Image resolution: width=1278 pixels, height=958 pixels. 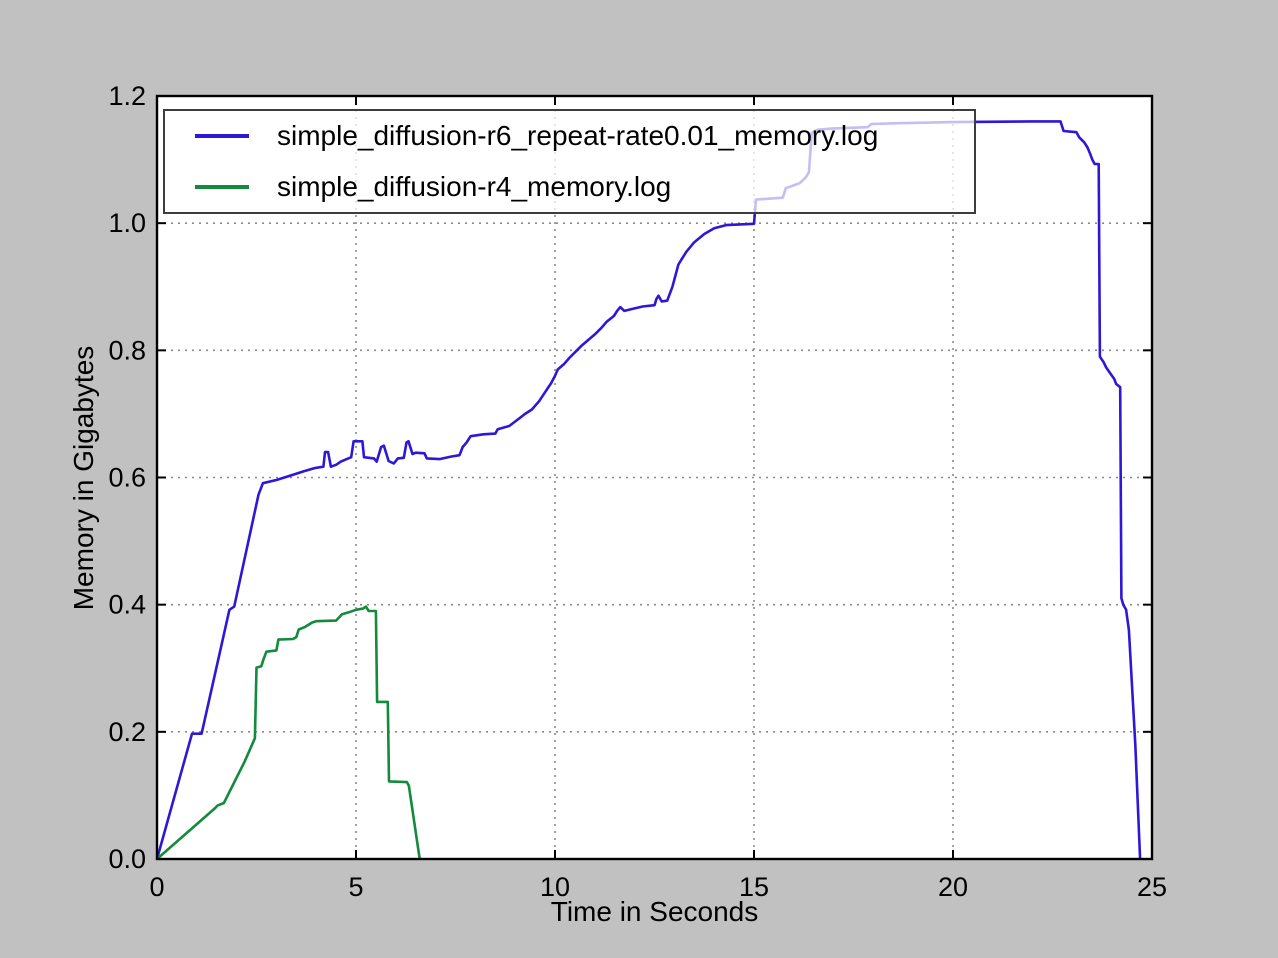 What do you see at coordinates (953, 887) in the screenshot?
I see `x-tick-label: 20` at bounding box center [953, 887].